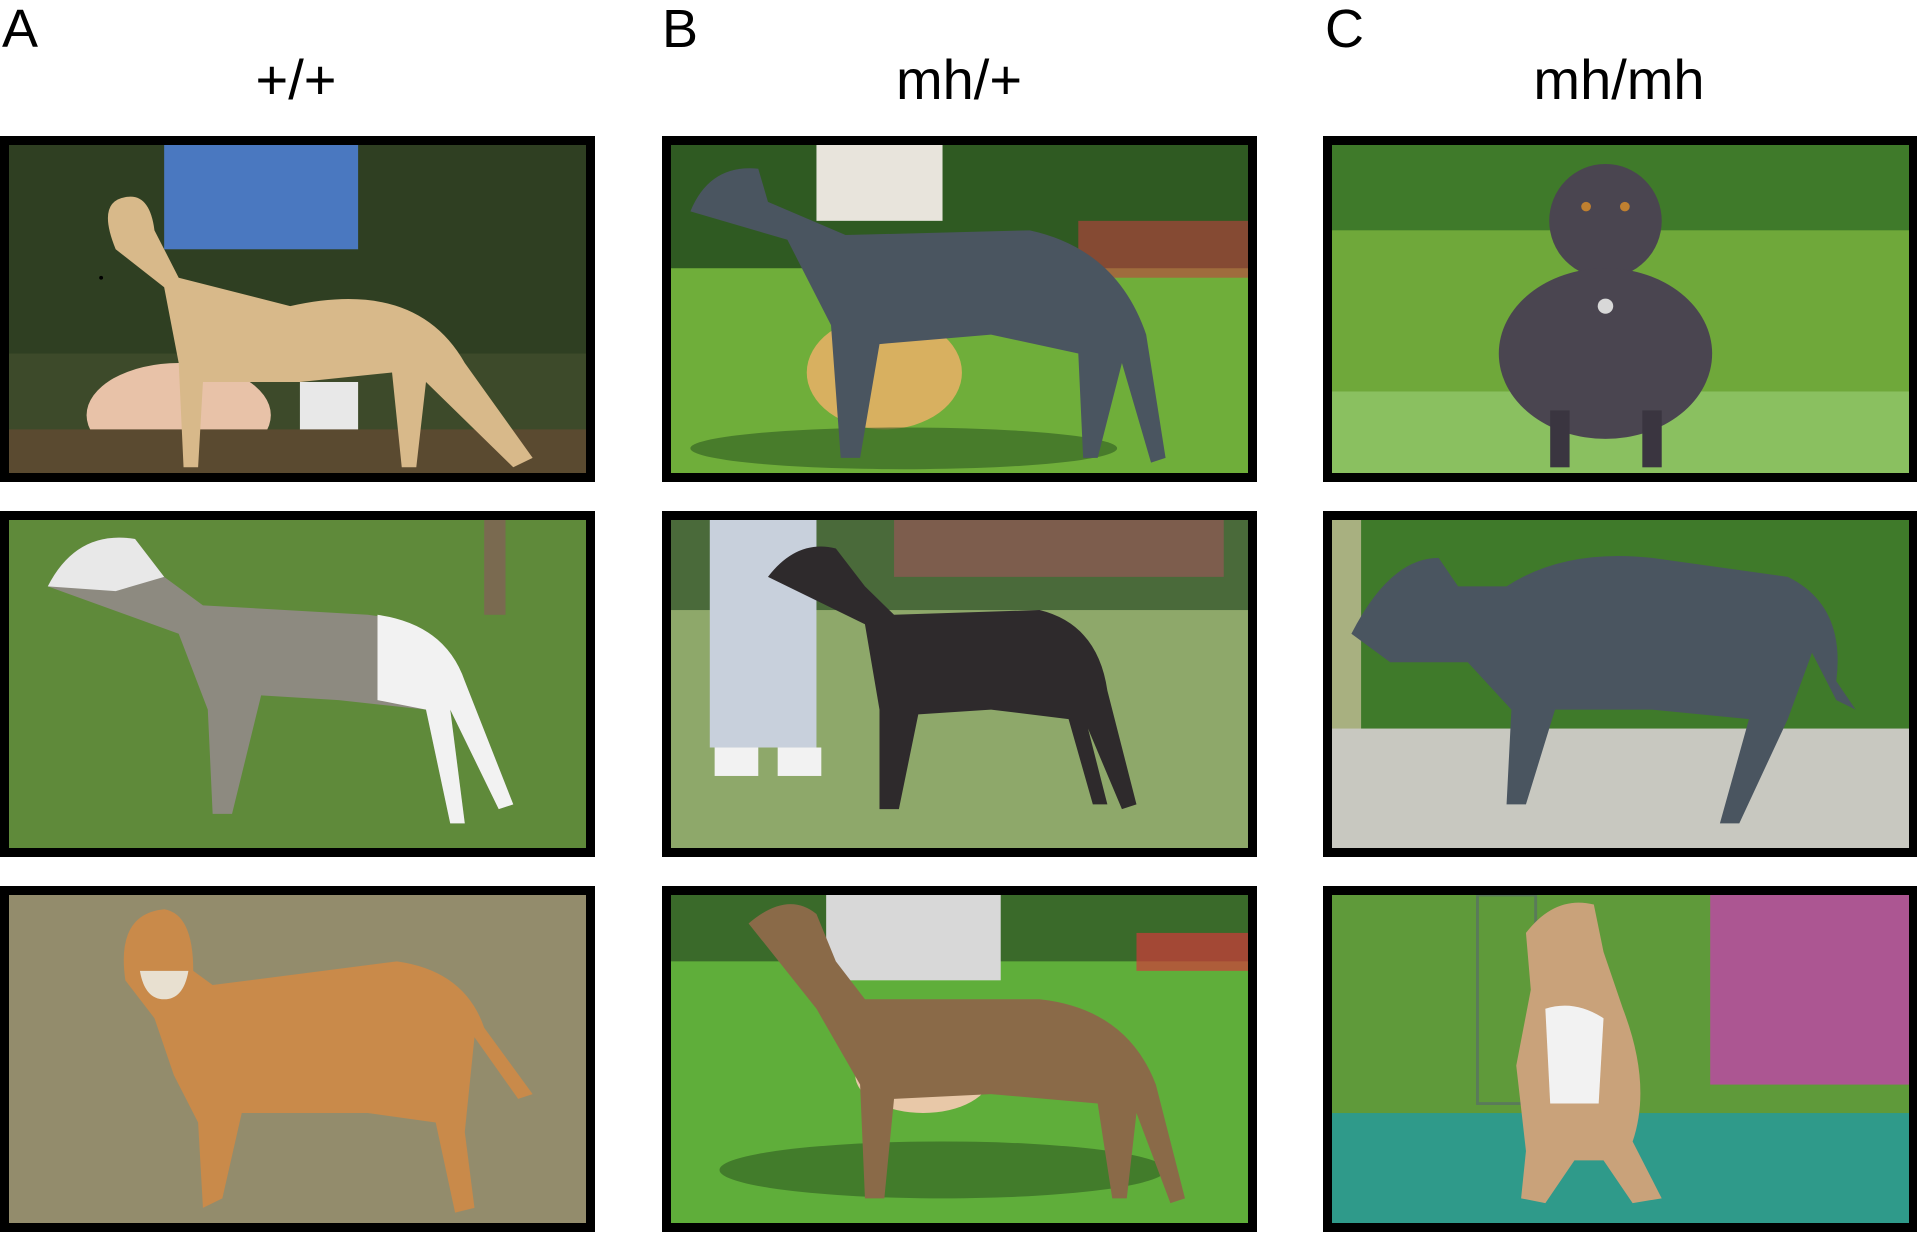  I want to click on photo-b1-blue-greyhound, so click(959, 309).